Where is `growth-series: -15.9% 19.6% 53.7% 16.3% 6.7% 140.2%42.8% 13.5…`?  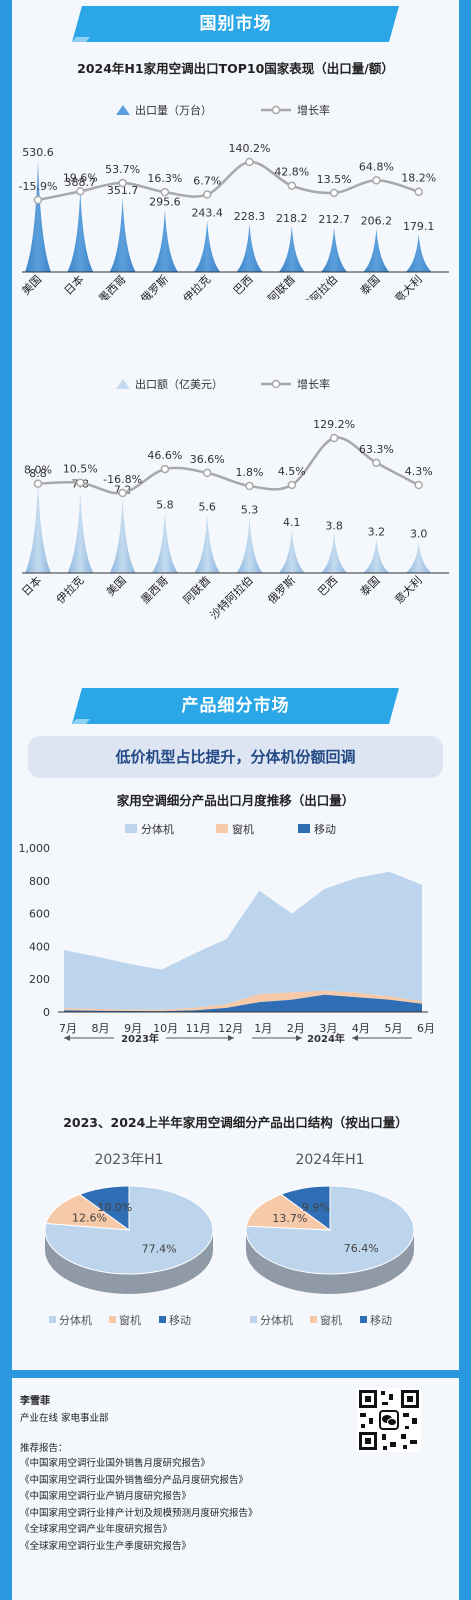
growth-series: -15.9% 19.6% 53.7% 16.3% 6.7% 140.2%42.8% 13.5… is located at coordinates (227, 173).